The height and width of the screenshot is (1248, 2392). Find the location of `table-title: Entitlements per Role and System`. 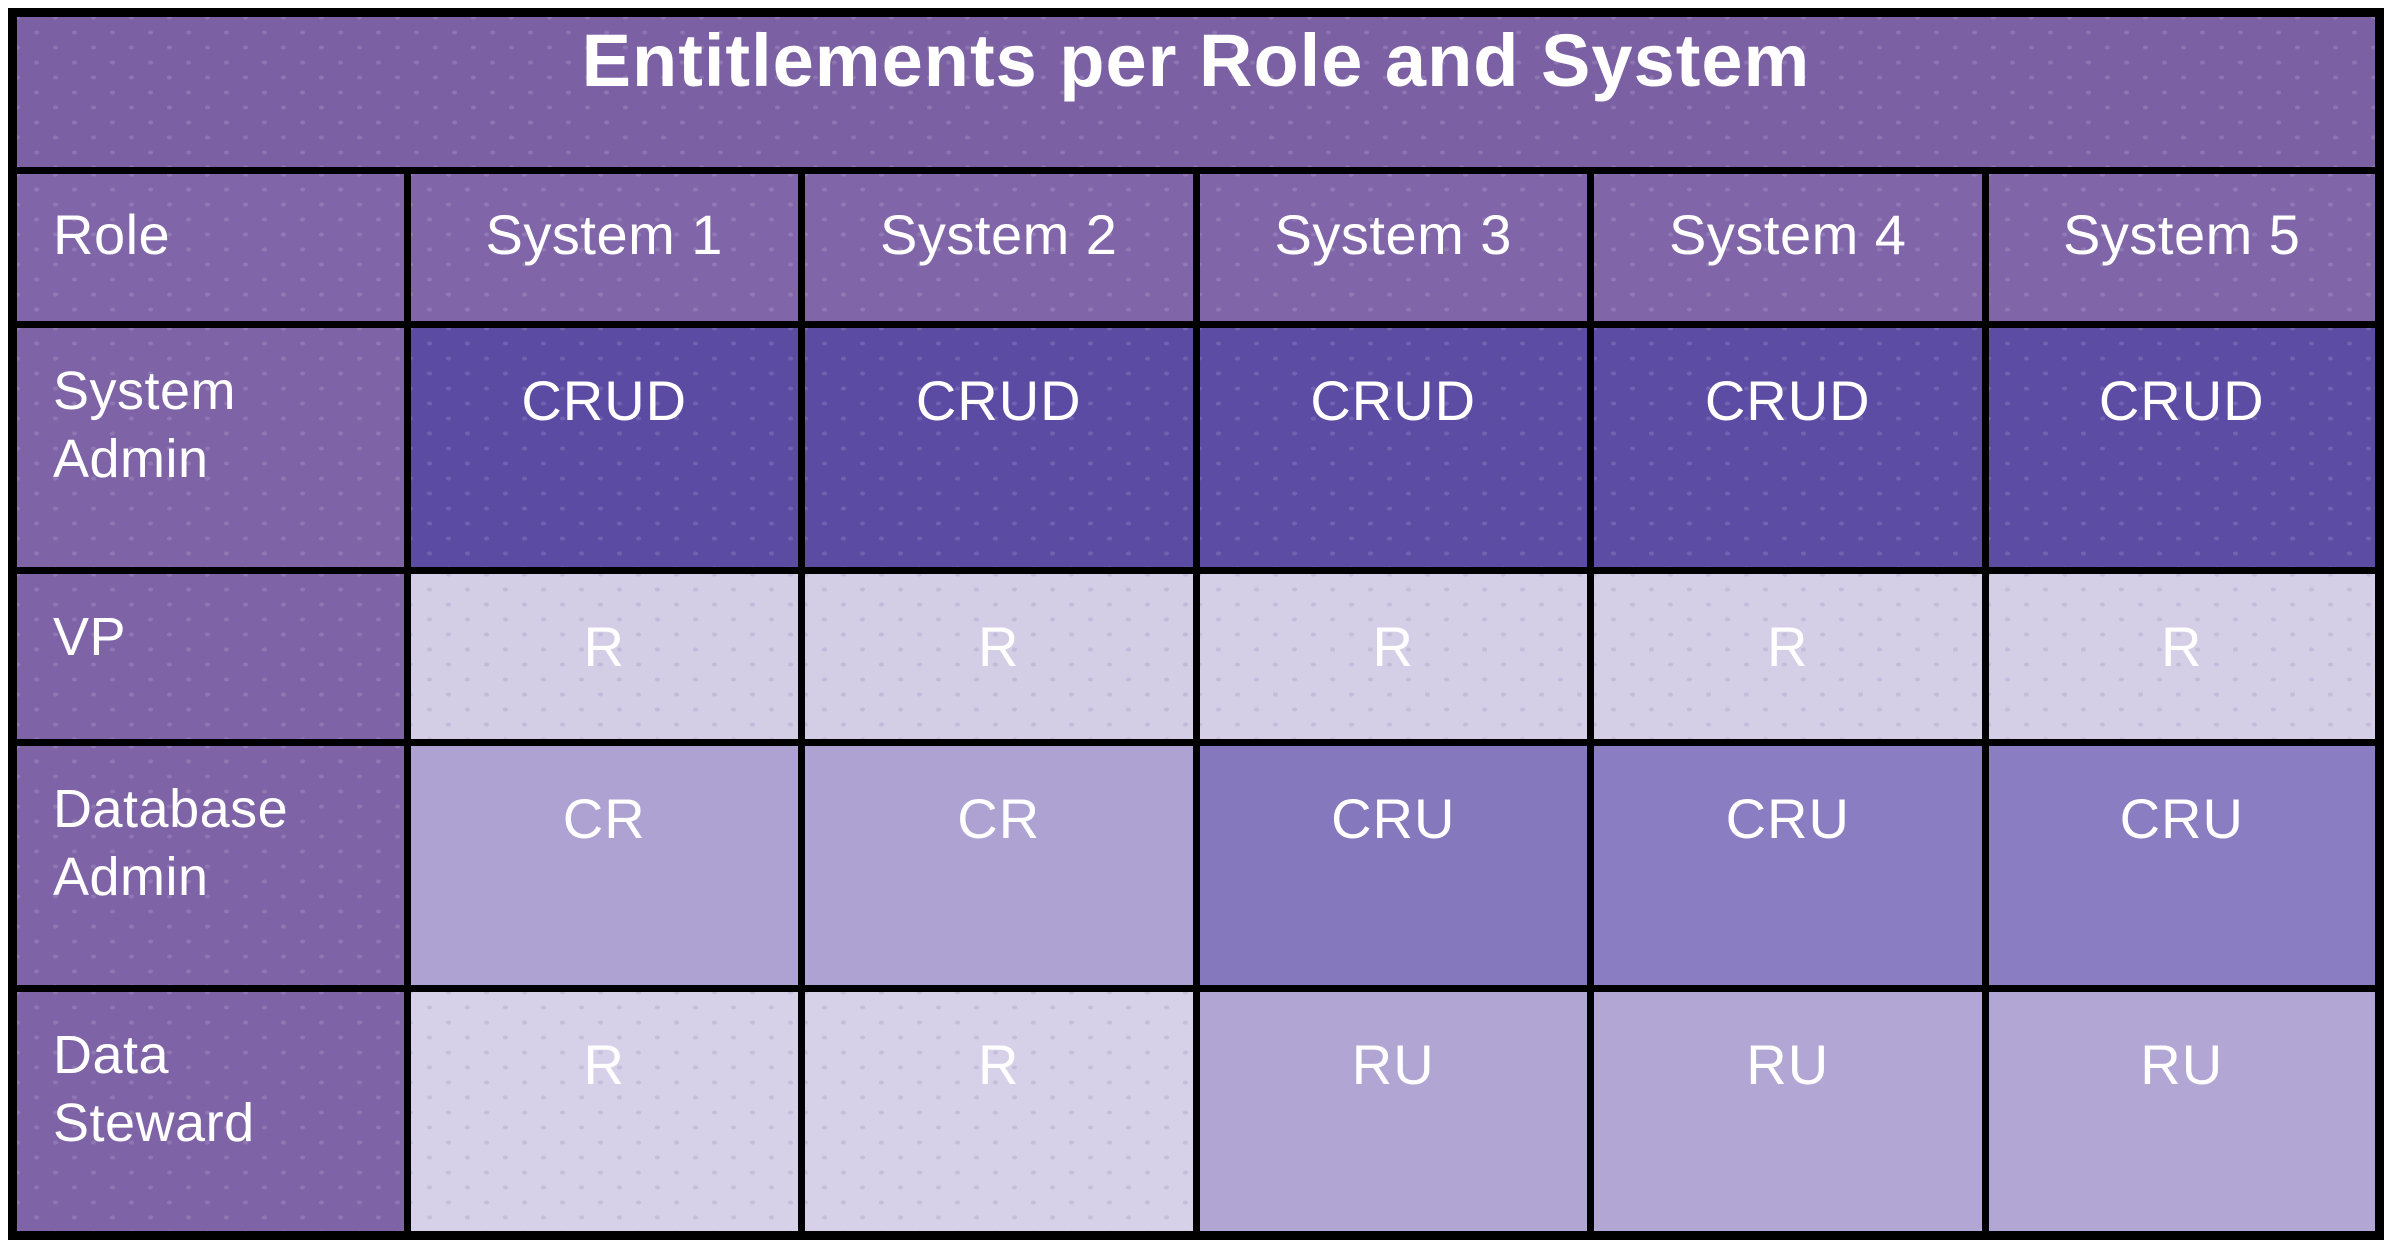

table-title: Entitlements per Role and System is located at coordinates (1196, 91).